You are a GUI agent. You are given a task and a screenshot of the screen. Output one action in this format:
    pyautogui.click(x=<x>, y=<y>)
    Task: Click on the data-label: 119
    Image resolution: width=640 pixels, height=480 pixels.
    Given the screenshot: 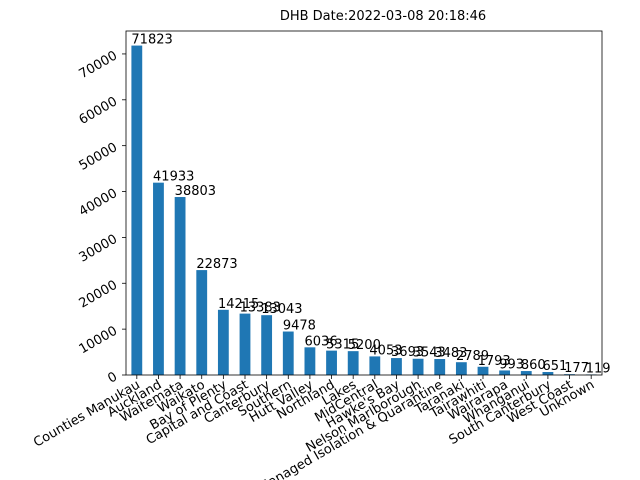 What is the action you would take?
    pyautogui.click(x=598, y=368)
    